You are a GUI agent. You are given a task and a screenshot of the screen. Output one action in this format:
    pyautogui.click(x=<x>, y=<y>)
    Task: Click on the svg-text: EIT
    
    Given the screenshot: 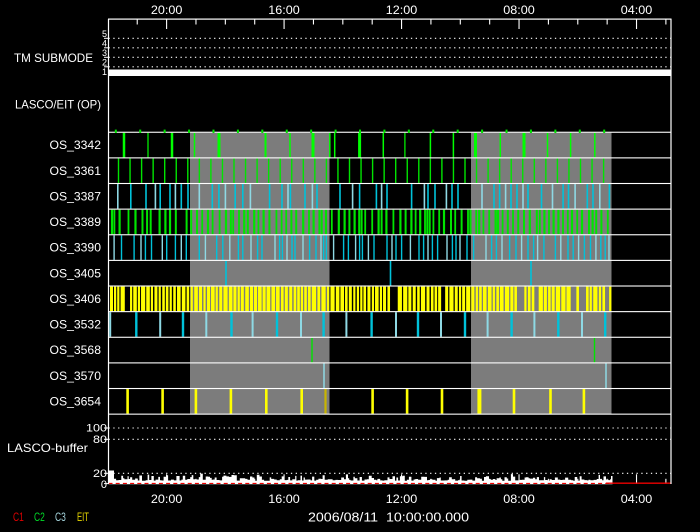 What is the action you would take?
    pyautogui.click(x=83, y=518)
    